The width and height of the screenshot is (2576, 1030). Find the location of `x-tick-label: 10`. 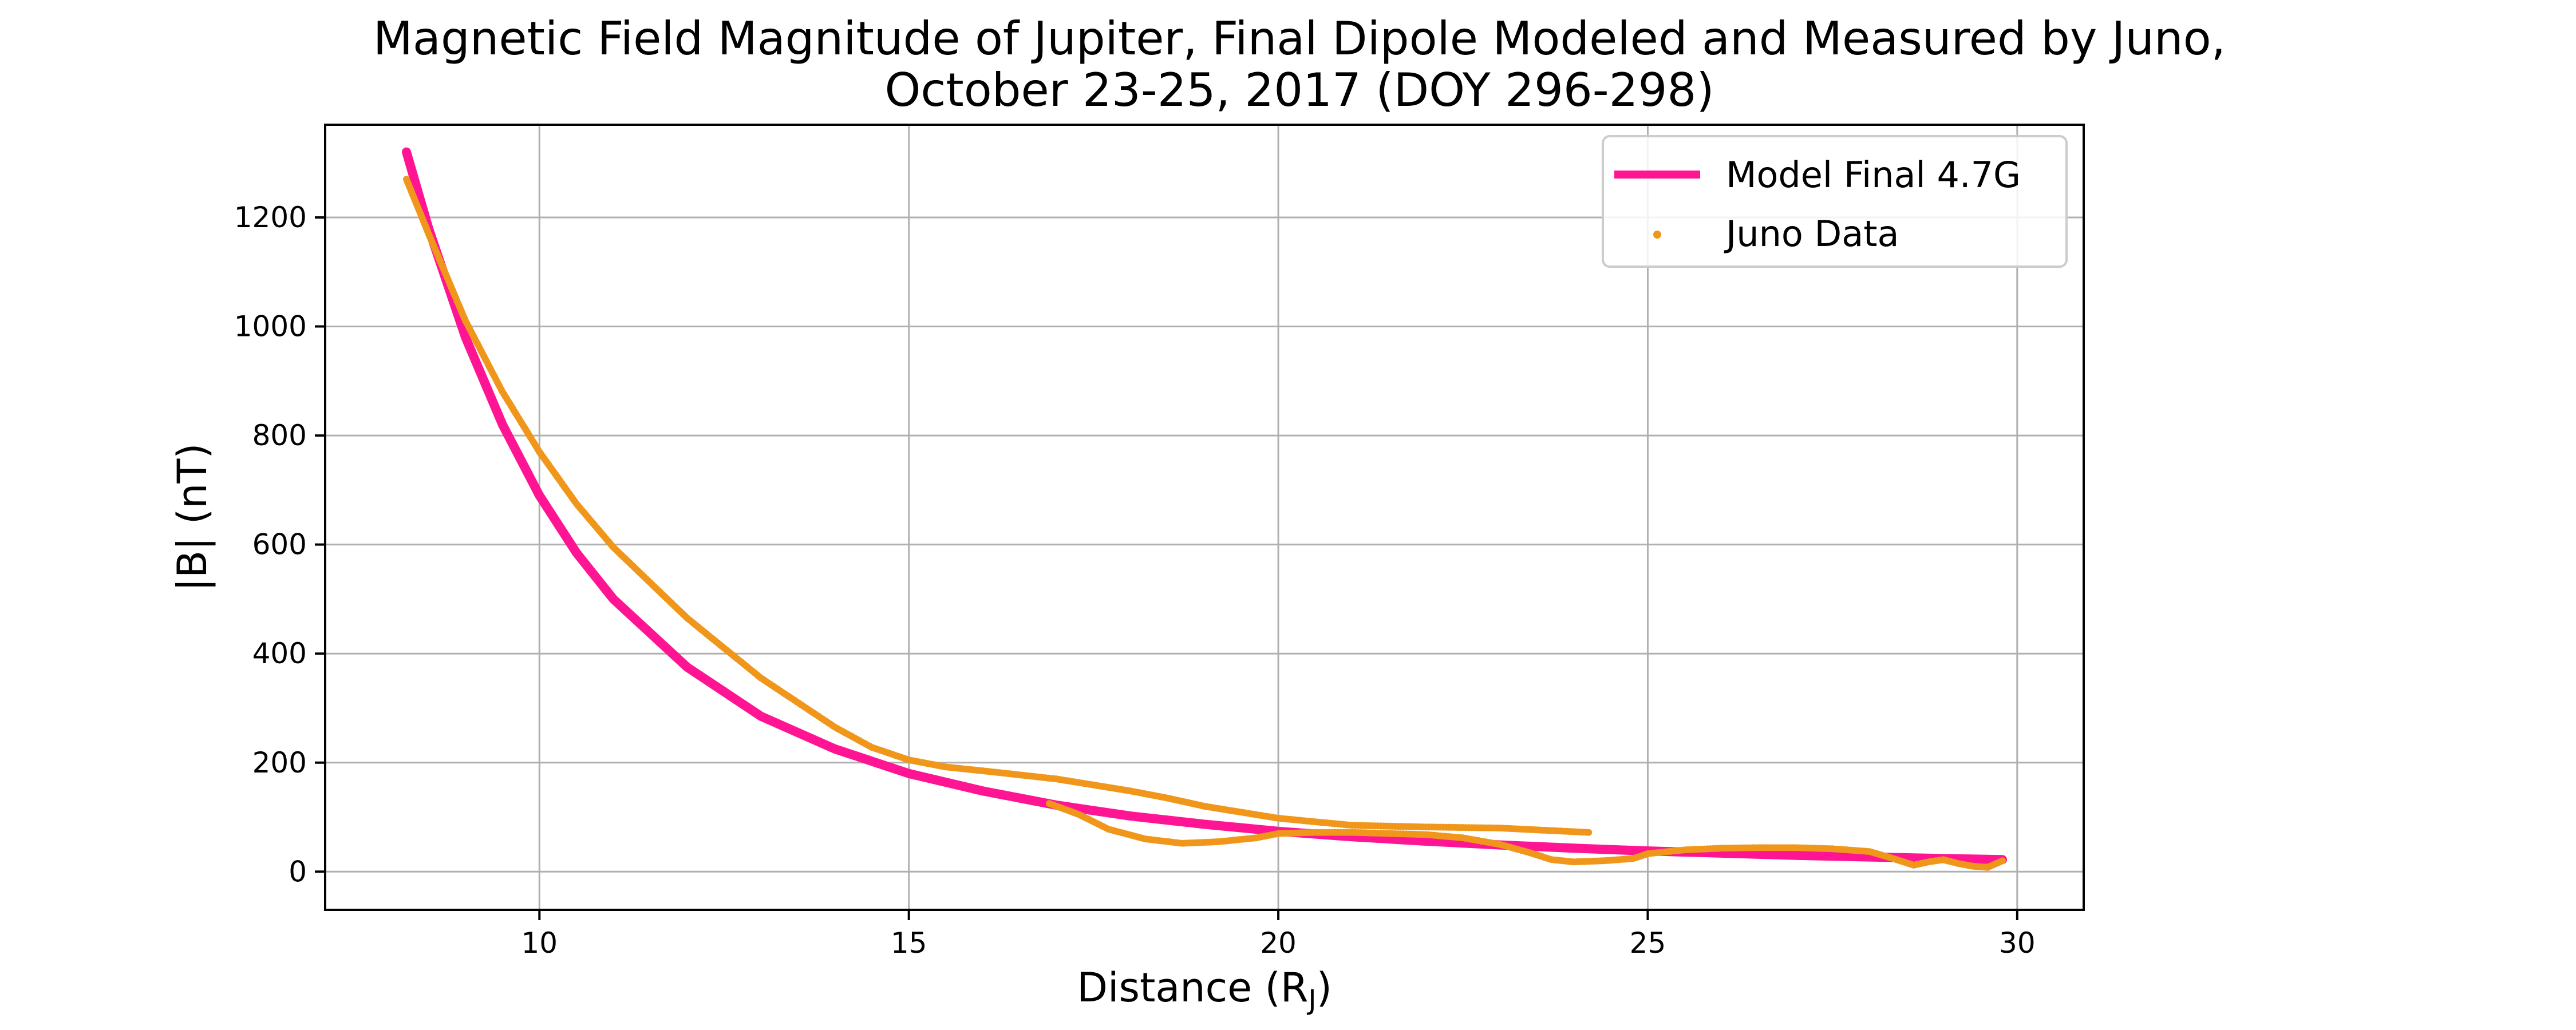

x-tick-label: 10 is located at coordinates (539, 943).